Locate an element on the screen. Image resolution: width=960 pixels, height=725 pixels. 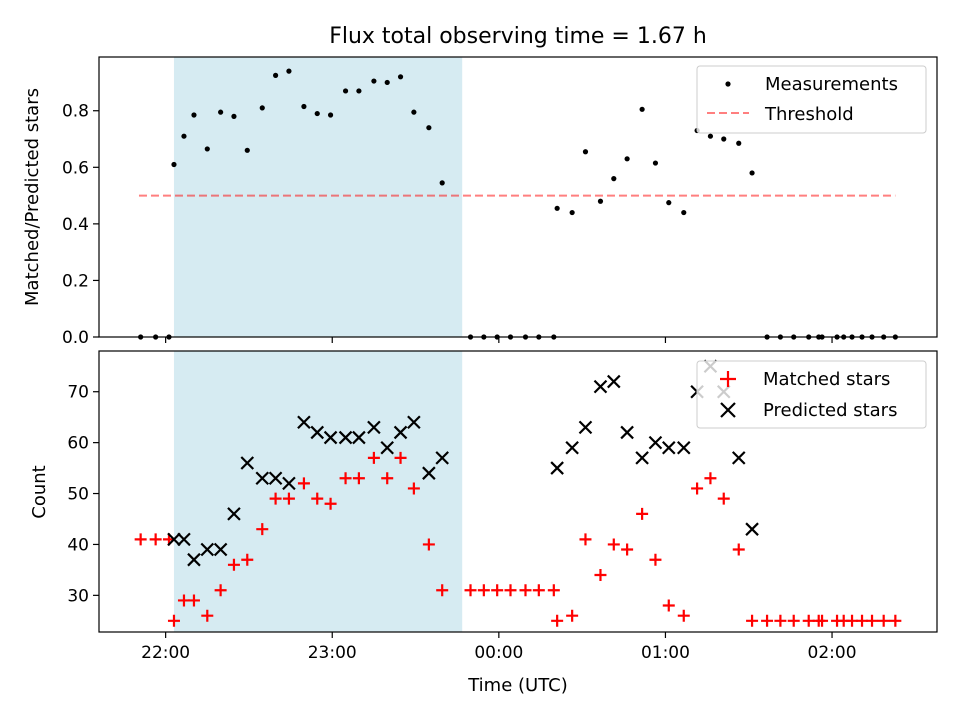
y-tick-label: 0.8 is located at coordinates (75, 112).